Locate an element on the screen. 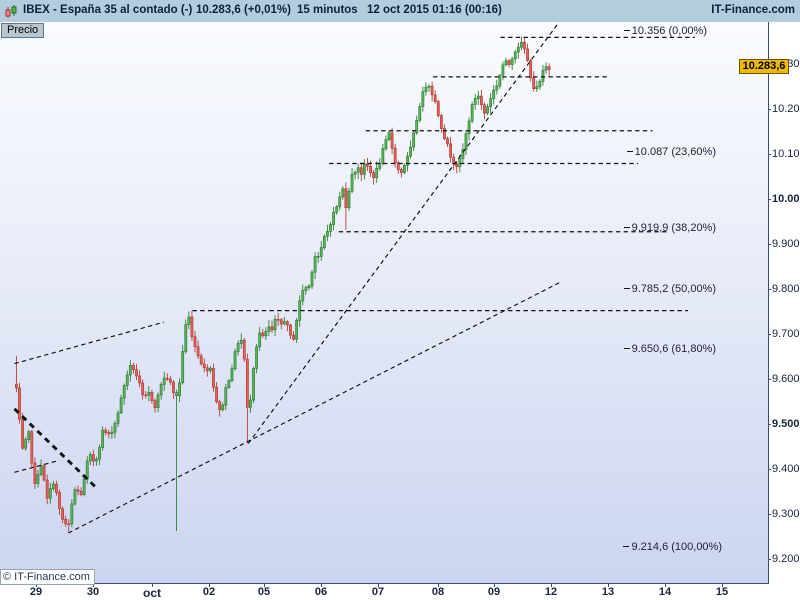 The width and height of the screenshot is (800, 600). date-tick-label: 02 is located at coordinates (209, 592).